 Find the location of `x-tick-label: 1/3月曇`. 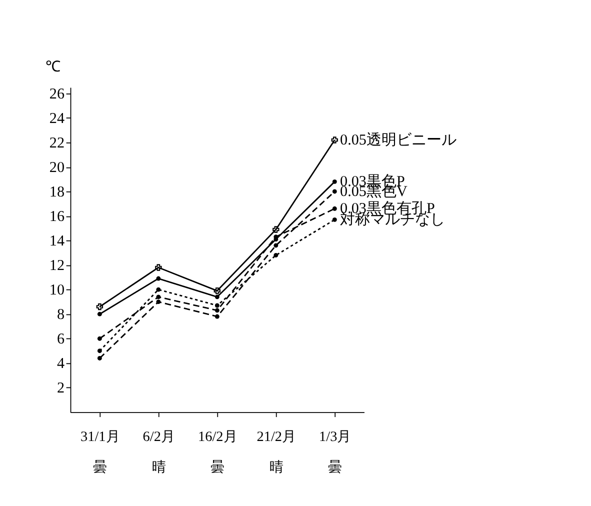

x-tick-label: 1/3月曇 is located at coordinates (335, 452).